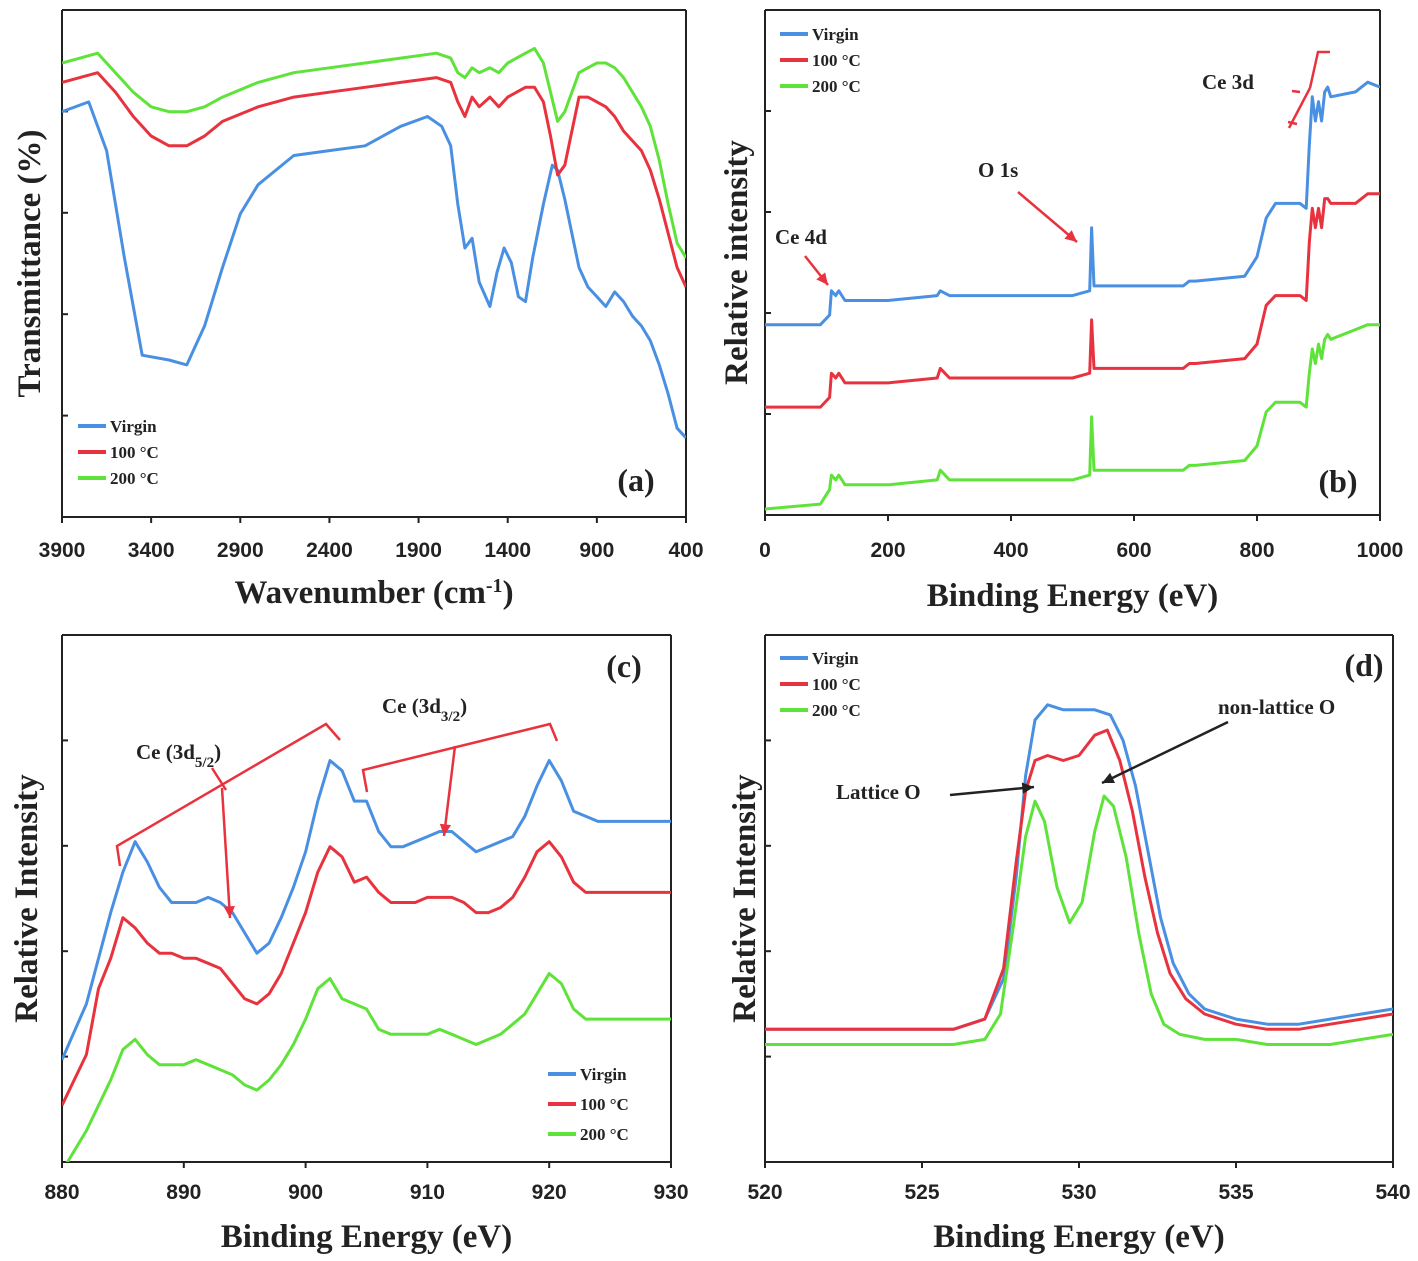  What do you see at coordinates (1108, 777) in the screenshot?
I see `nonlattice-o-arrow-head` at bounding box center [1108, 777].